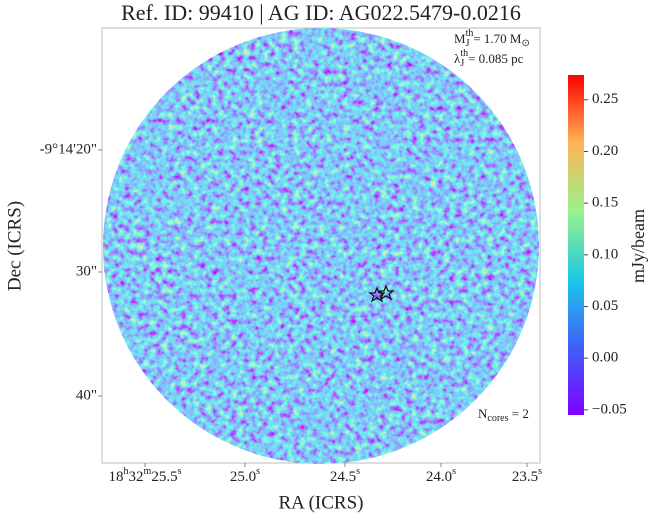 Image resolution: width=654 pixels, height=520 pixels. What do you see at coordinates (605, 358) in the screenshot?
I see `colorbar-tick-label: 0.00` at bounding box center [605, 358].